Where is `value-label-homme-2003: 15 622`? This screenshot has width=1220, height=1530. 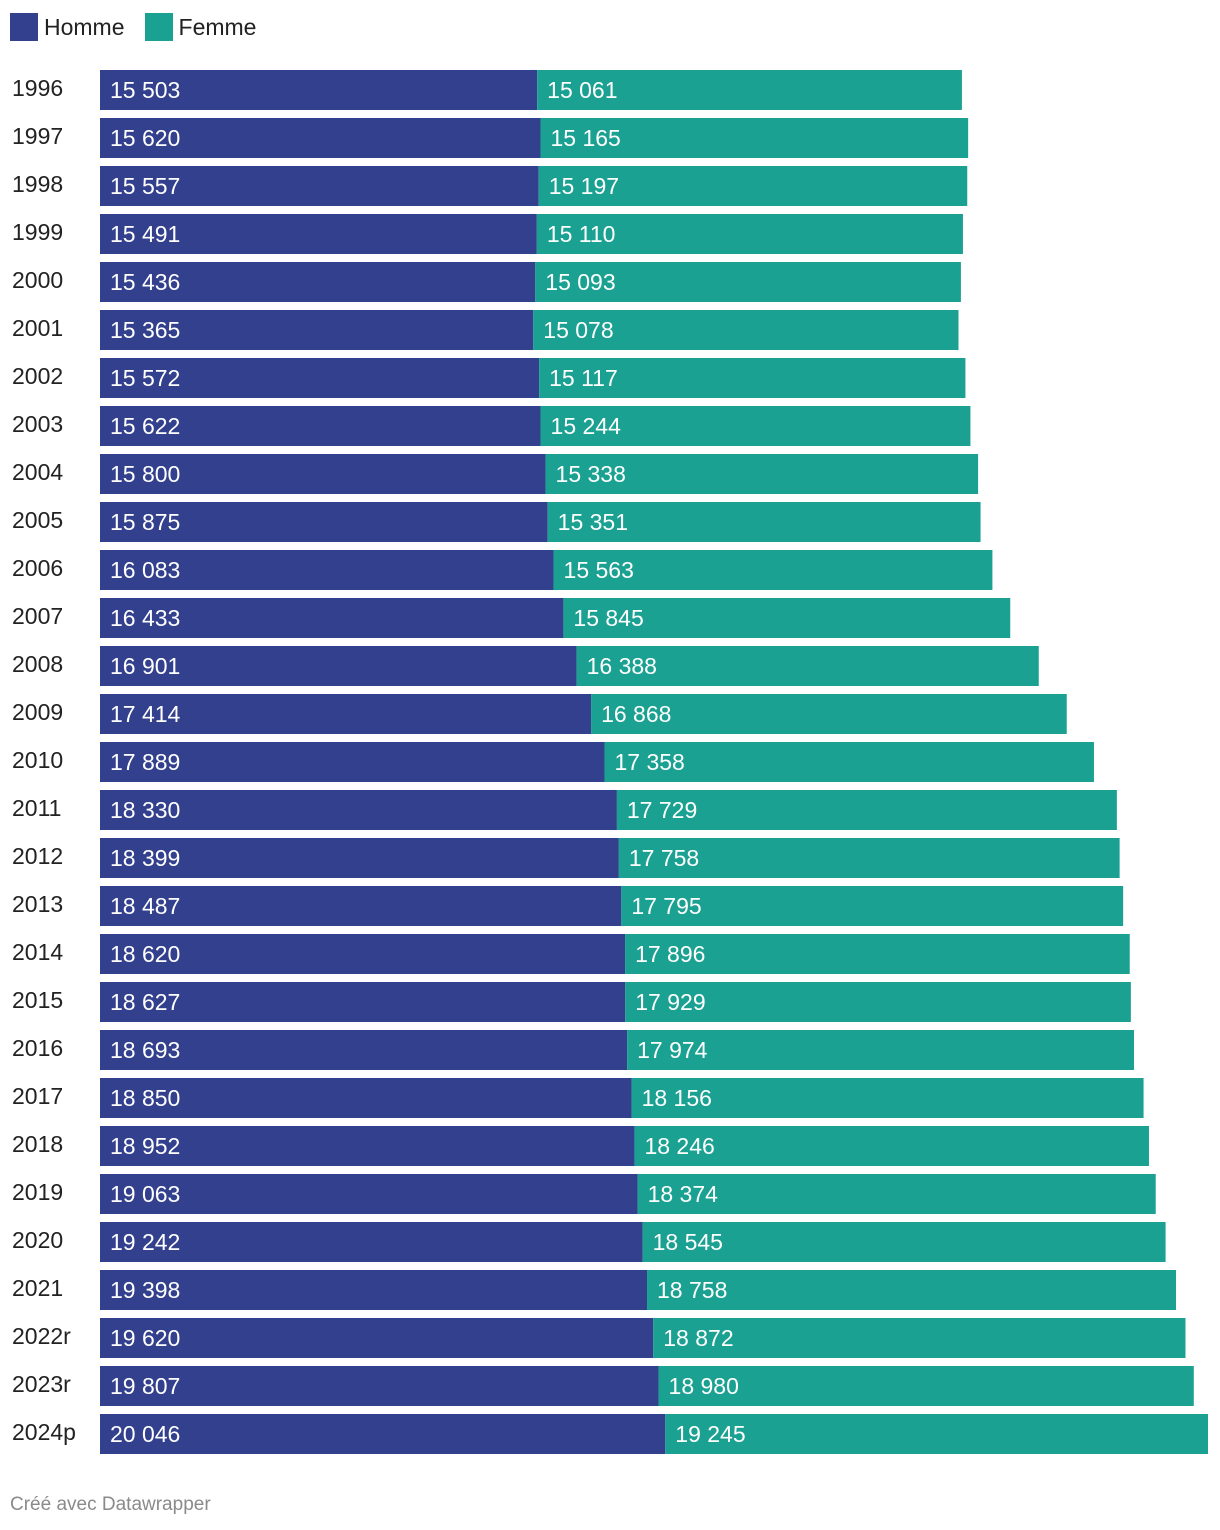
value-label-homme-2003: 15 622 is located at coordinates (145, 426).